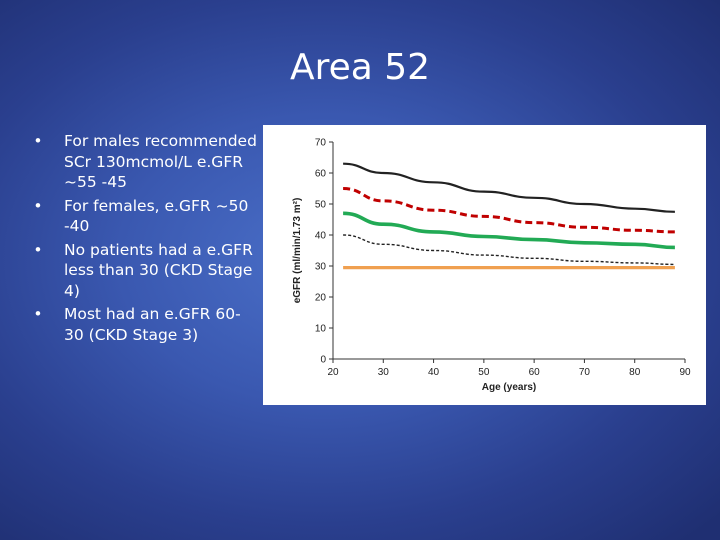 The height and width of the screenshot is (540, 720). What do you see at coordinates (384, 372) in the screenshot?
I see `x-tick-label: 30` at bounding box center [384, 372].